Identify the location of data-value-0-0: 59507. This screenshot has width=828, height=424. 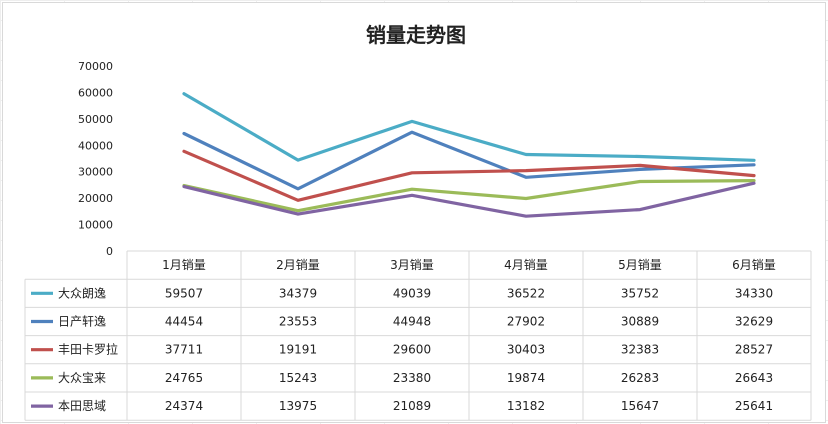
(184, 293).